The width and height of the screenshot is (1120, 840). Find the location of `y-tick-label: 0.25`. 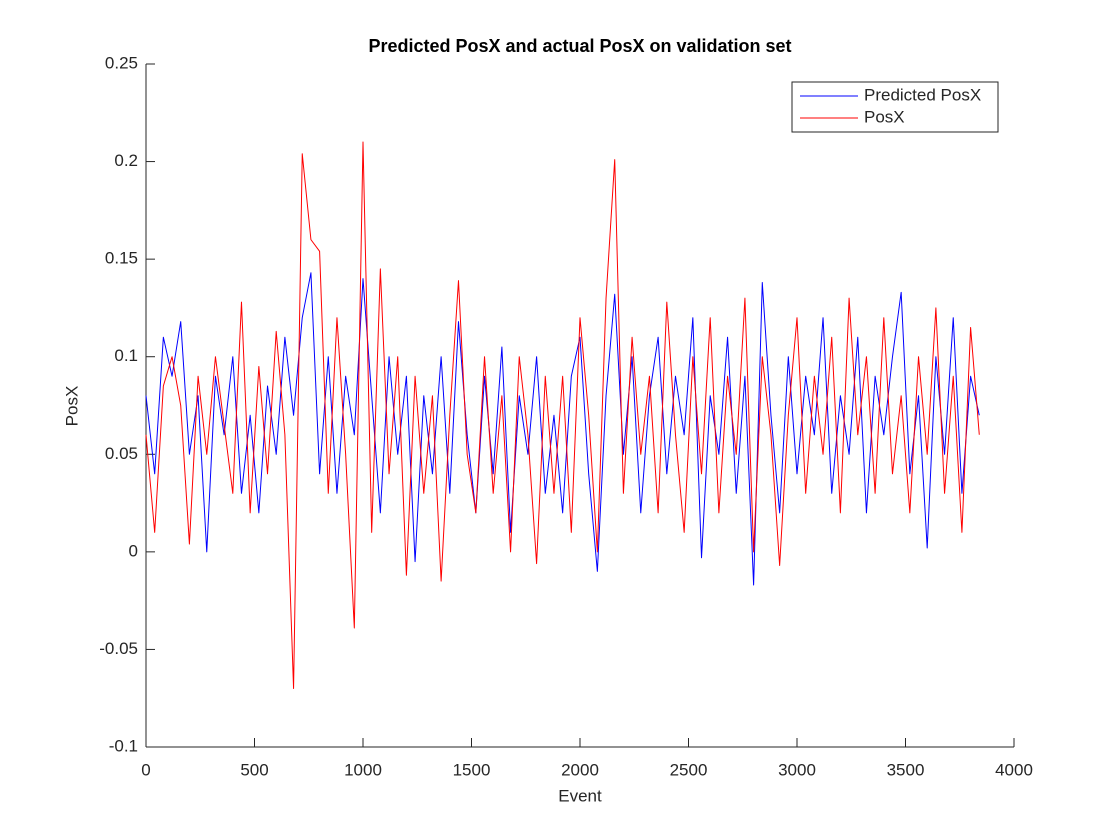

y-tick-label: 0.25 is located at coordinates (121, 62).